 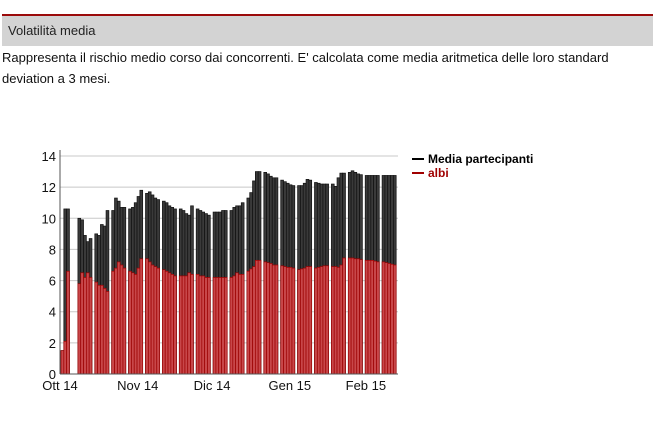 What do you see at coordinates (212, 385) in the screenshot?
I see `x-tick-label: Dic 14` at bounding box center [212, 385].